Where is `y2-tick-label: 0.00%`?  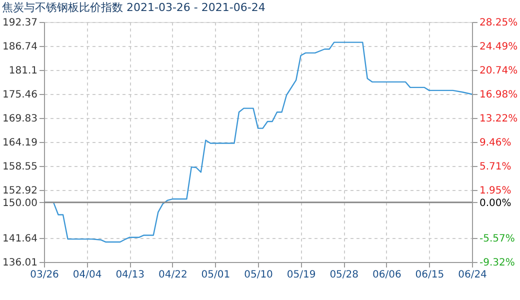 y2-tick-label: 0.00% is located at coordinates (496, 203).